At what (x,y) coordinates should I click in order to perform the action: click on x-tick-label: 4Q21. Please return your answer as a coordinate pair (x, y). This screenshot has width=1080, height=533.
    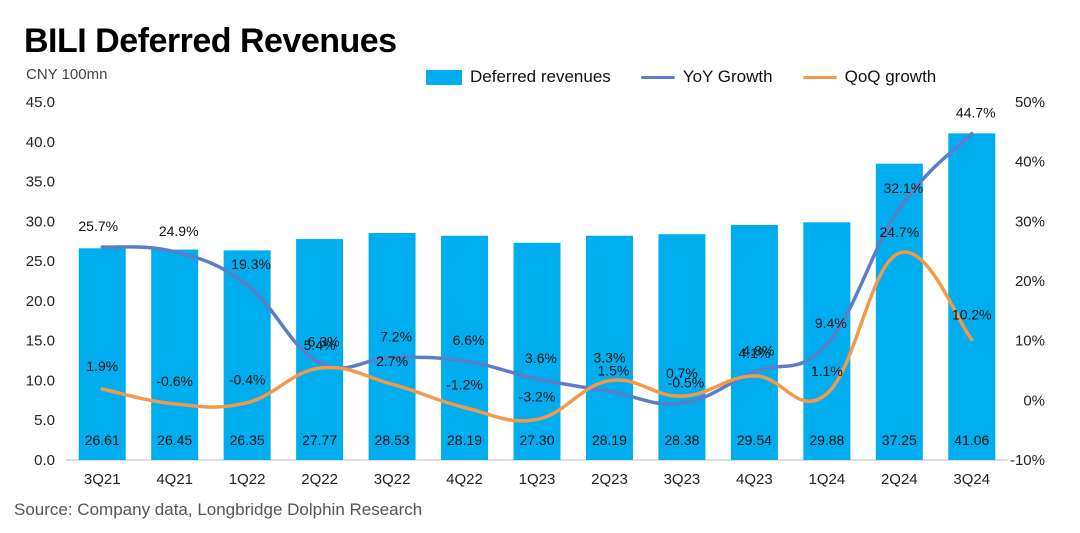
    Looking at the image, I should click on (174, 479).